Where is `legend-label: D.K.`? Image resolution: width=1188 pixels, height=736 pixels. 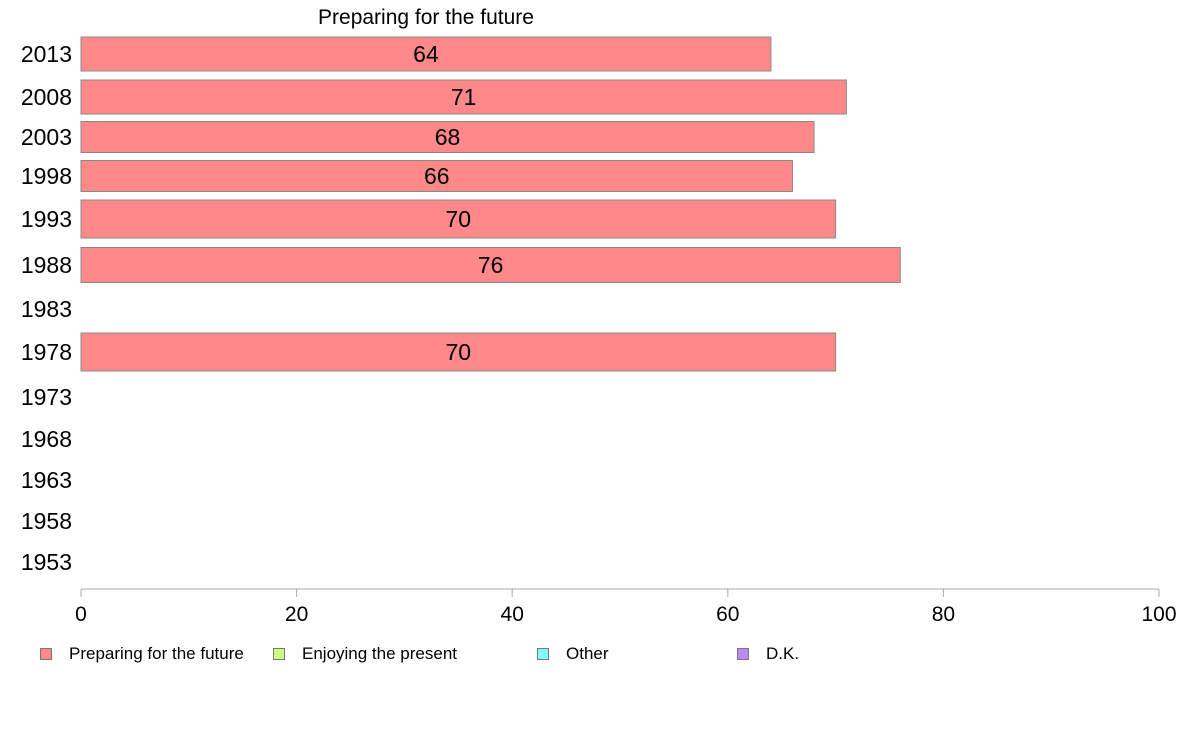 legend-label: D.K. is located at coordinates (783, 653).